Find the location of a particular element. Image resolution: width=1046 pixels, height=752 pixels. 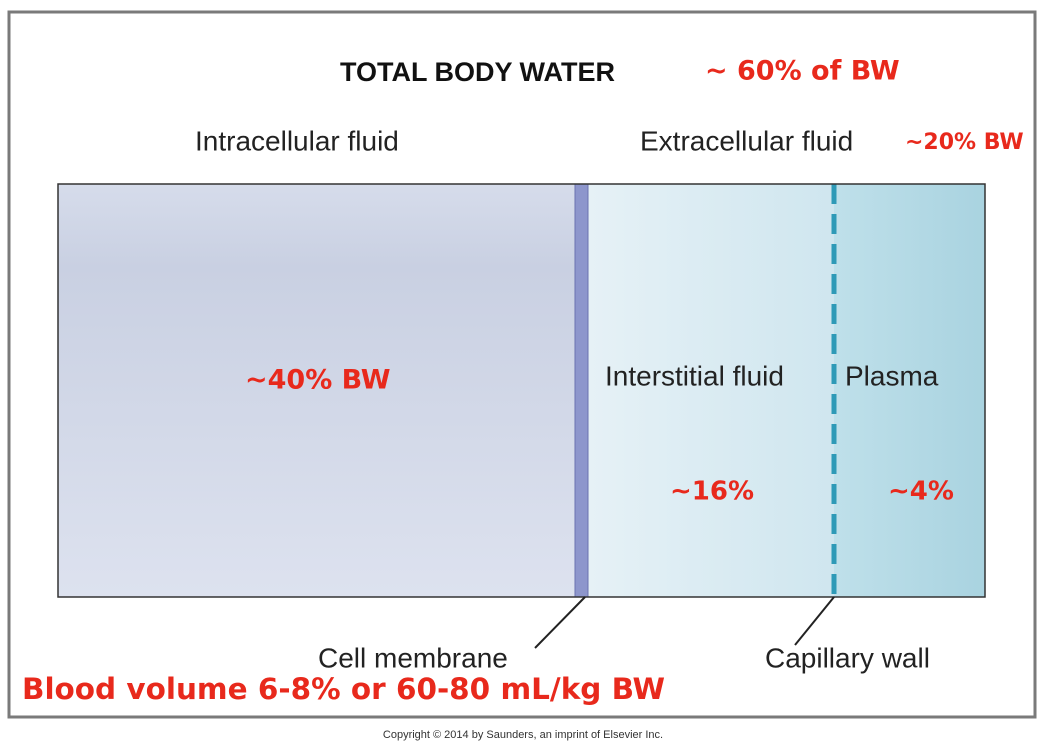

plasma-region is located at coordinates (909, 390).